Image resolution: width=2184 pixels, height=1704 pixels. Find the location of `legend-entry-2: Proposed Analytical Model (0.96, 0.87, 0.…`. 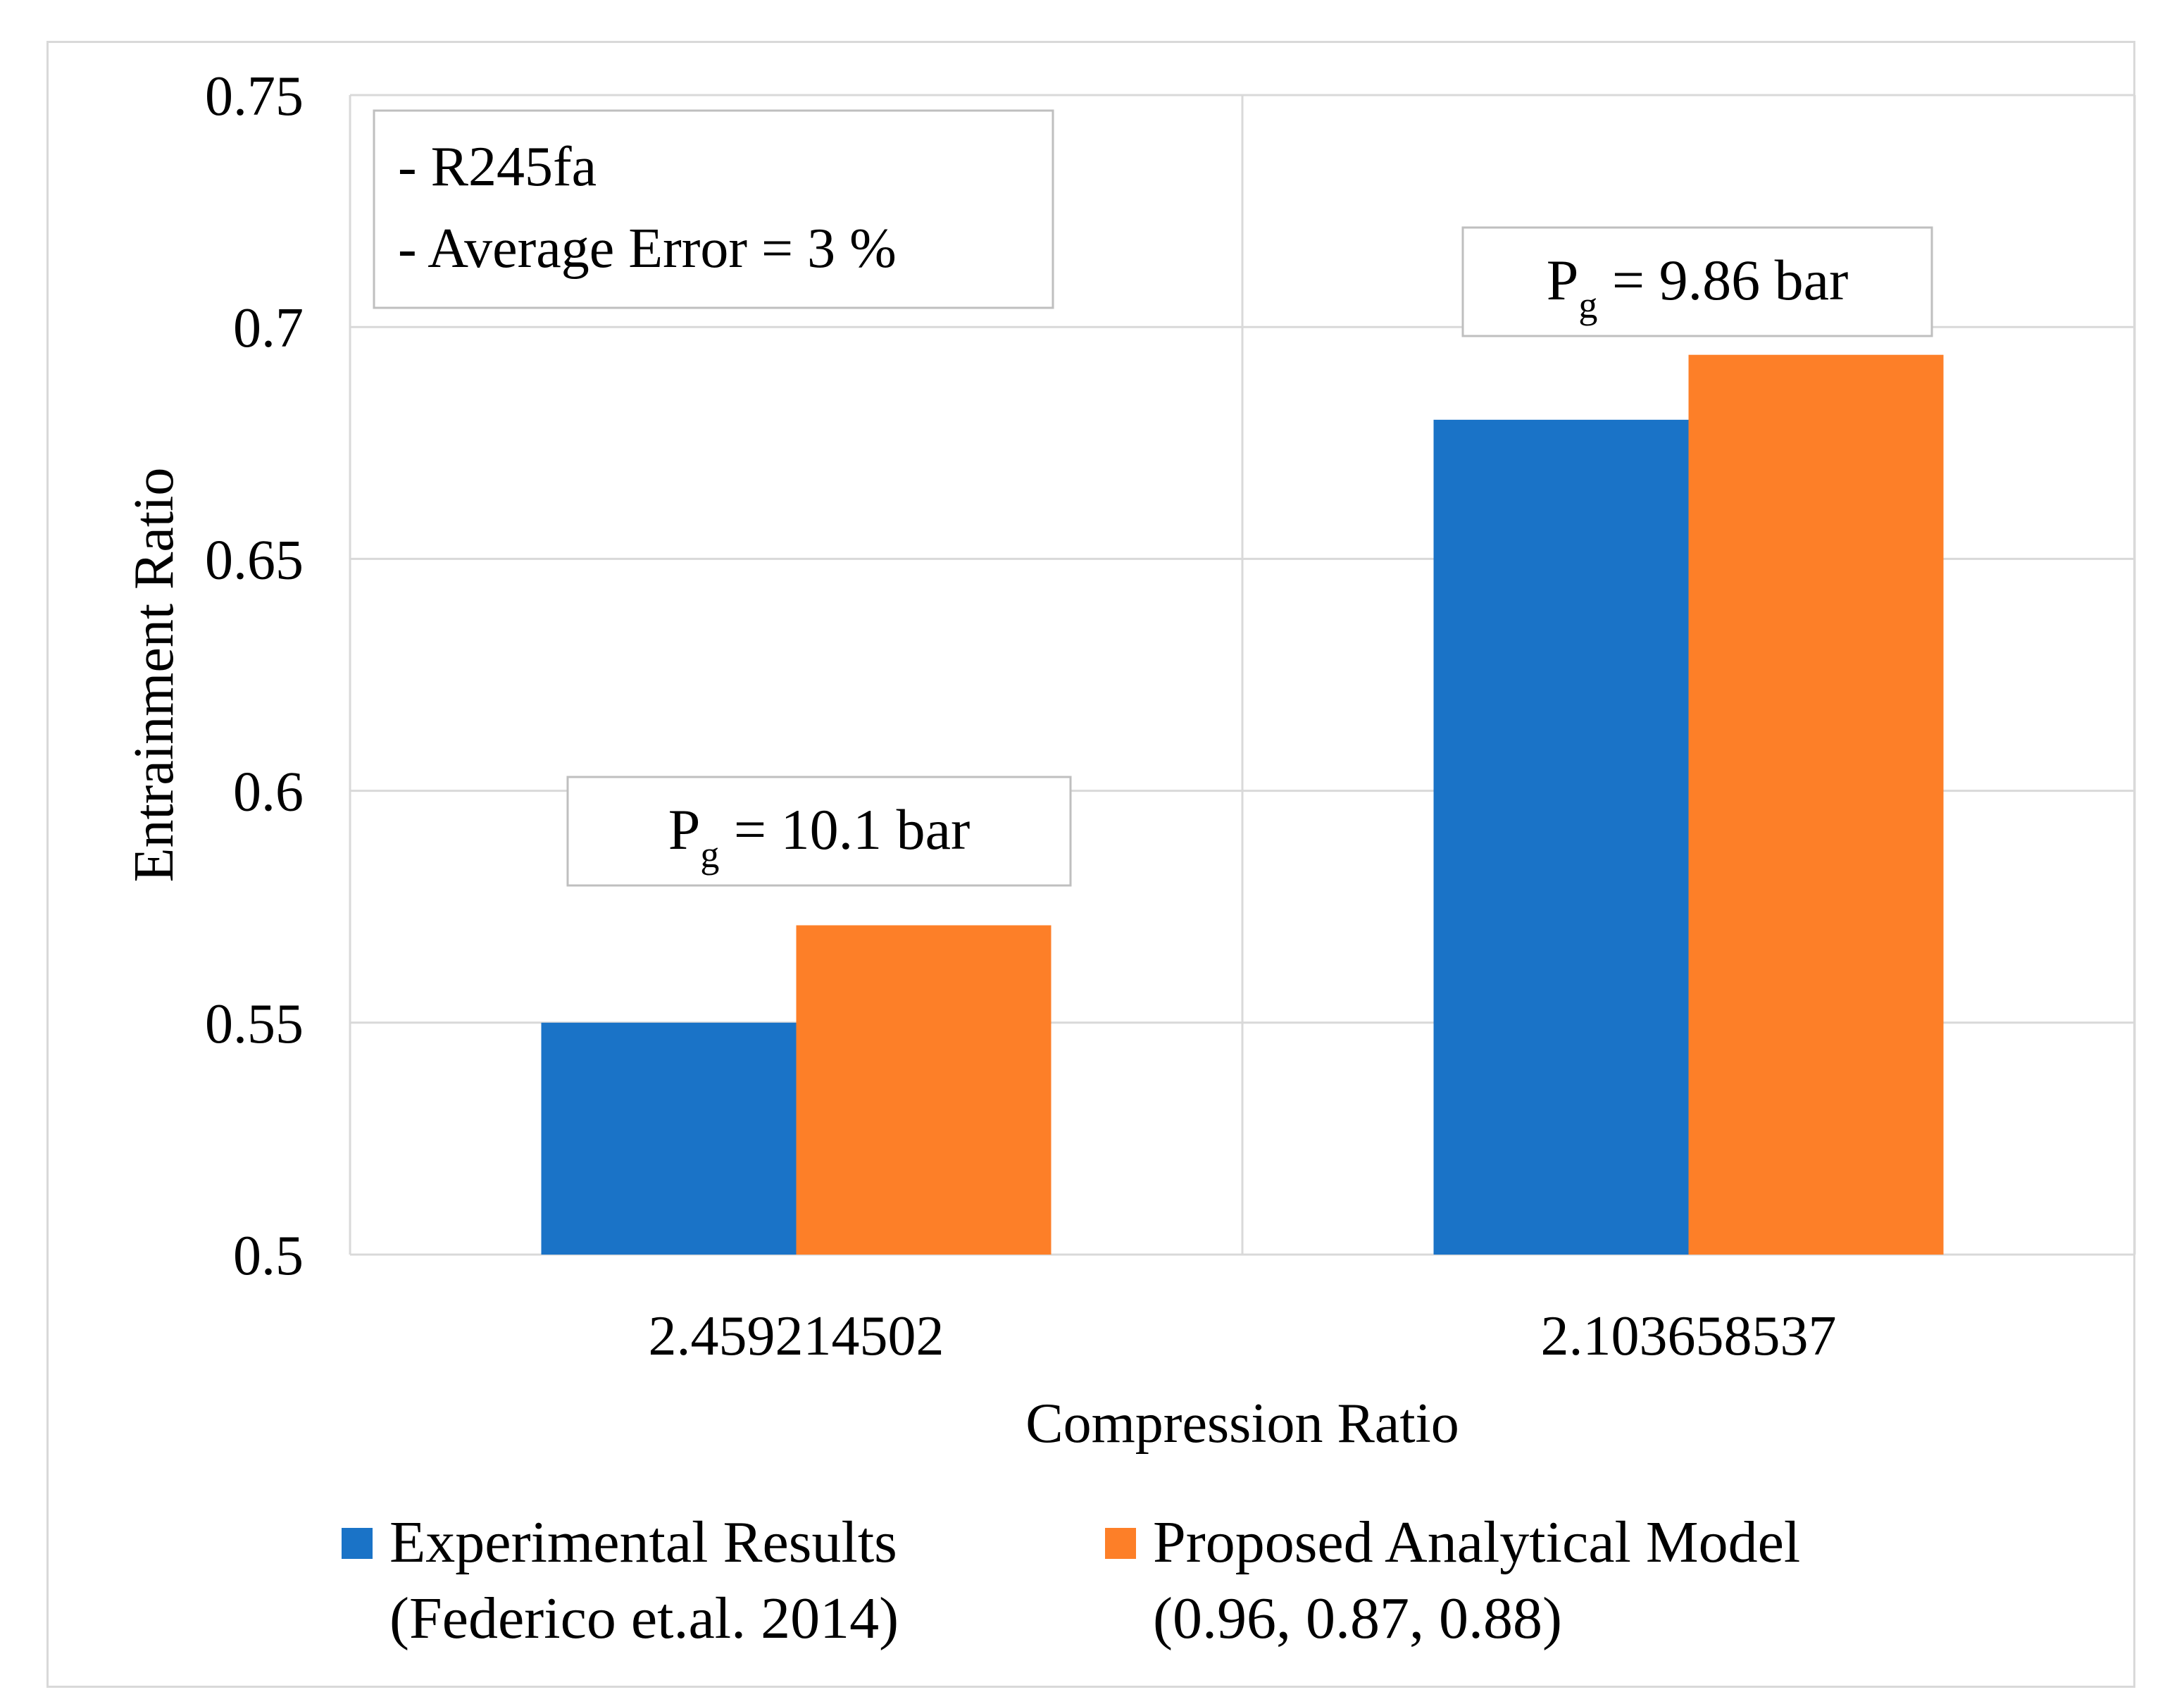

legend-entry-2: Proposed Analytical Model (0.96, 0.87, 0.… is located at coordinates (1452, 1581).